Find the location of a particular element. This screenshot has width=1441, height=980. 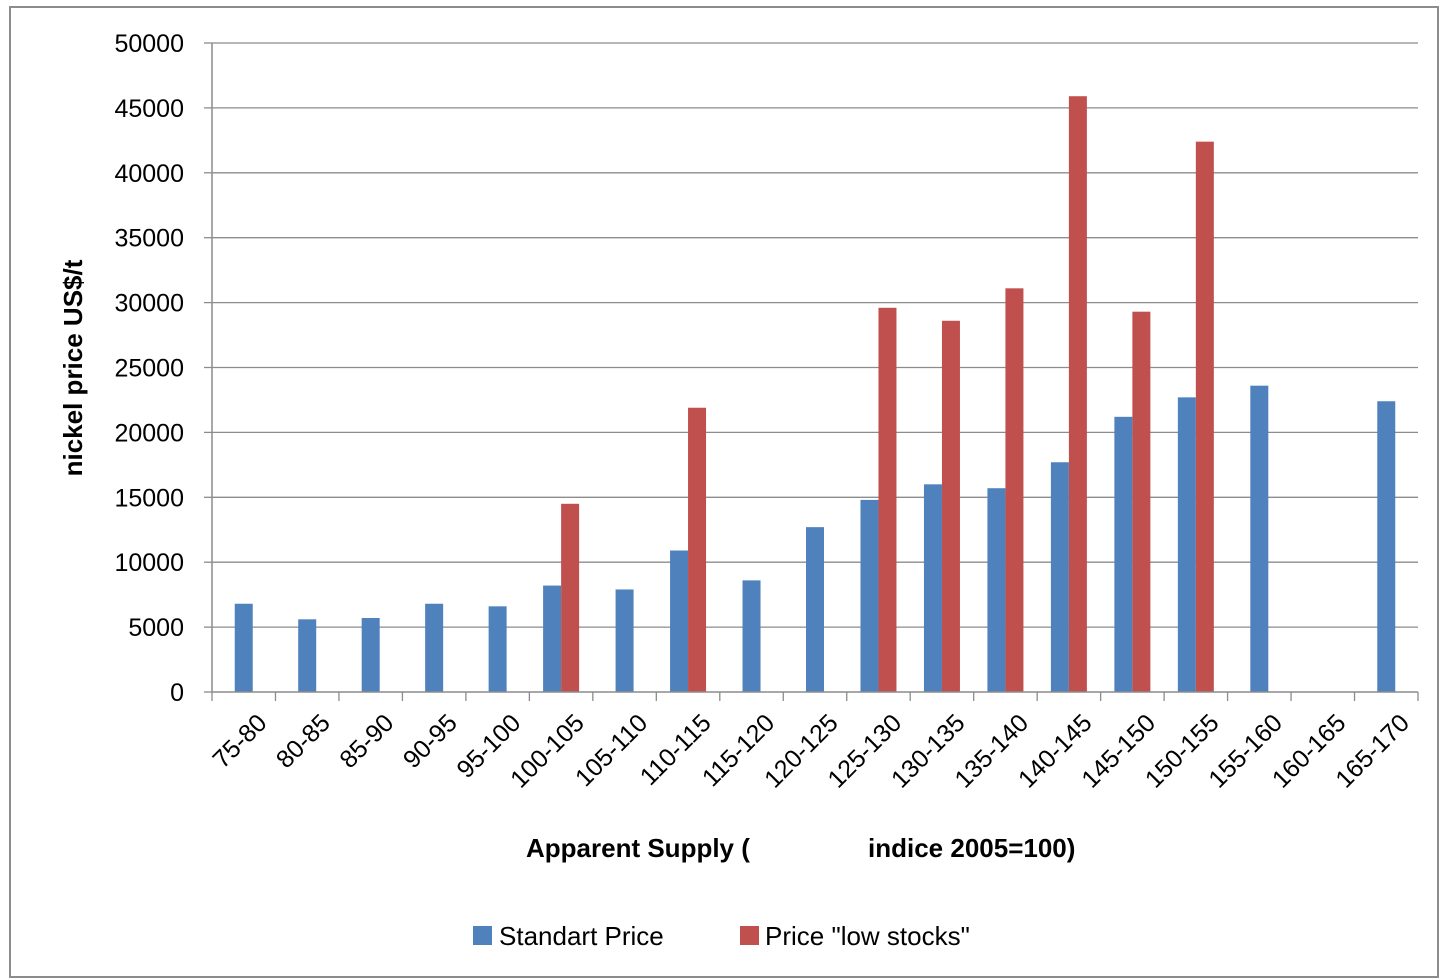

y-axis-title: nickel price US$/t is located at coordinates (73, 367).